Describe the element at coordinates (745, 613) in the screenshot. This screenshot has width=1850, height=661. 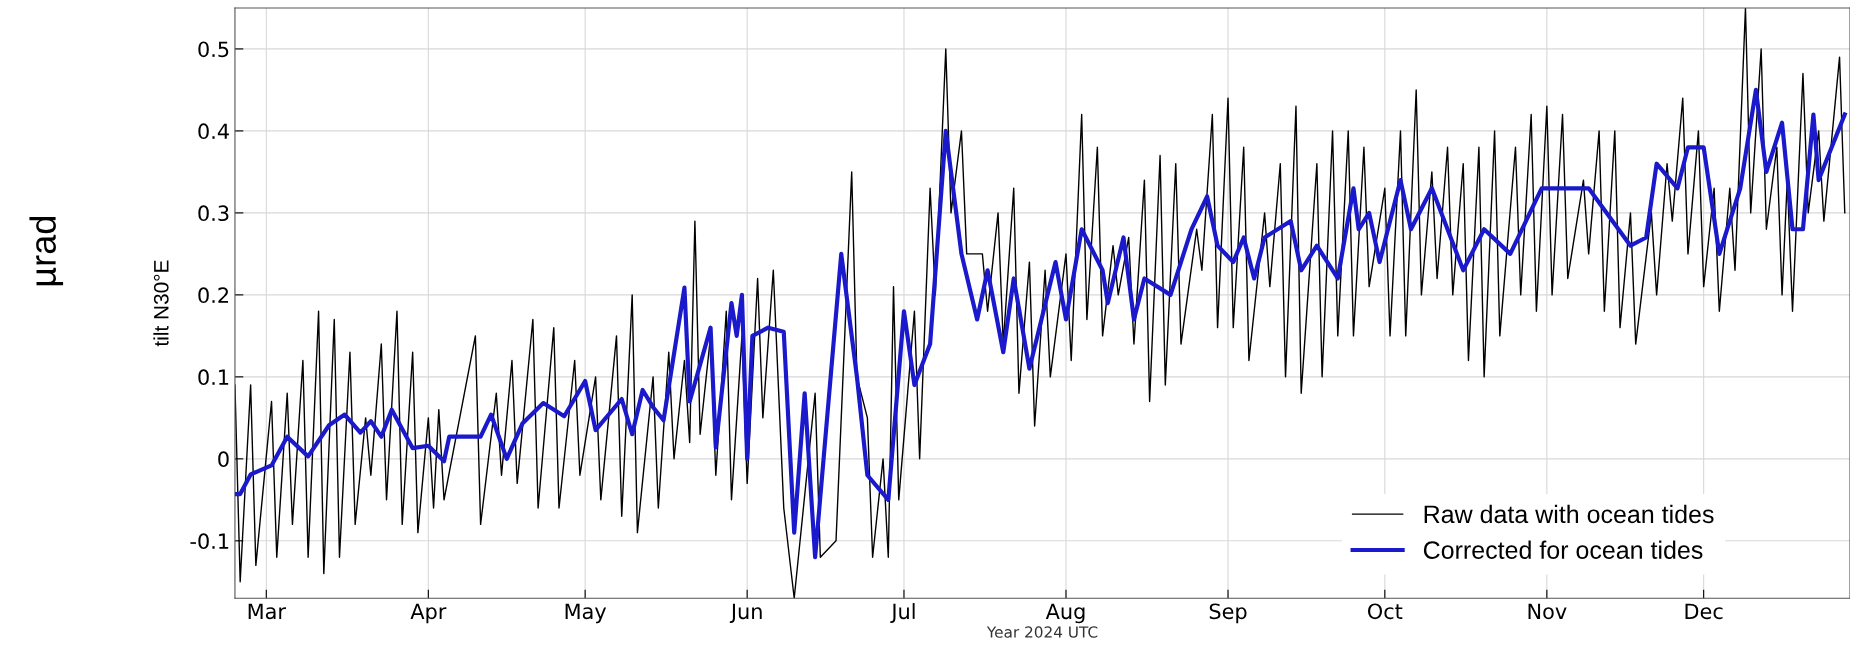
I see `x-tick-label: Jun` at that location.